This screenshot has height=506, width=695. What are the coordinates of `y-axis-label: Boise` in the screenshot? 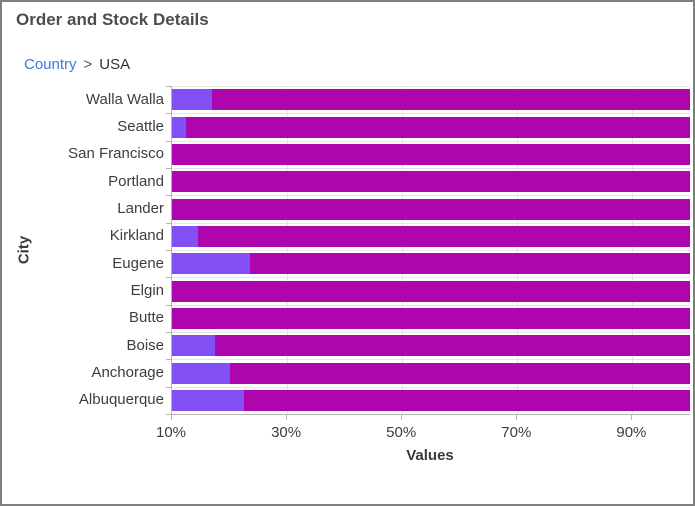 It's located at (145, 345).